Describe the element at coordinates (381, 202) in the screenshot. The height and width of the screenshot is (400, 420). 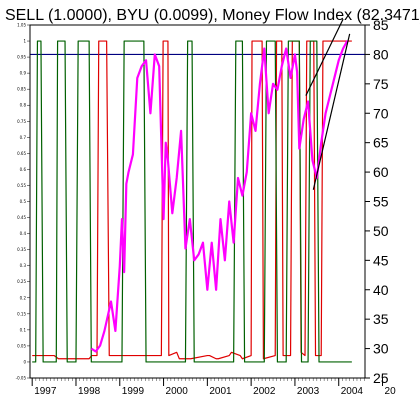
I see `right-tick-label: 55` at that location.